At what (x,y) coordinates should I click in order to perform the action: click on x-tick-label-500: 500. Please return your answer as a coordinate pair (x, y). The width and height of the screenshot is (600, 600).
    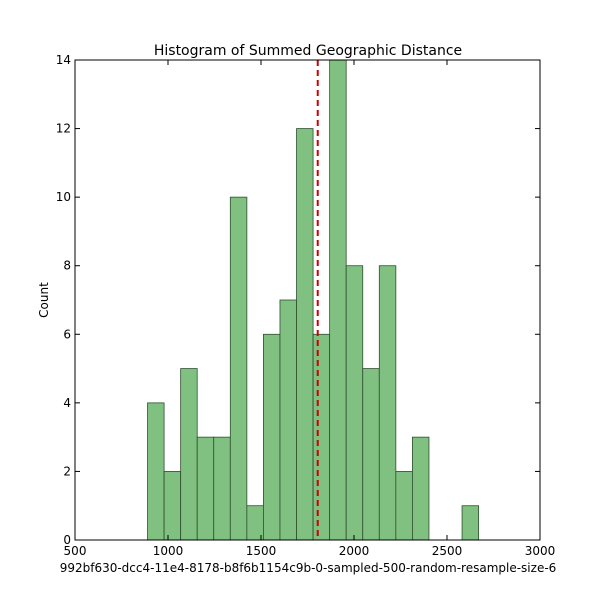
    Looking at the image, I should click on (75, 551).